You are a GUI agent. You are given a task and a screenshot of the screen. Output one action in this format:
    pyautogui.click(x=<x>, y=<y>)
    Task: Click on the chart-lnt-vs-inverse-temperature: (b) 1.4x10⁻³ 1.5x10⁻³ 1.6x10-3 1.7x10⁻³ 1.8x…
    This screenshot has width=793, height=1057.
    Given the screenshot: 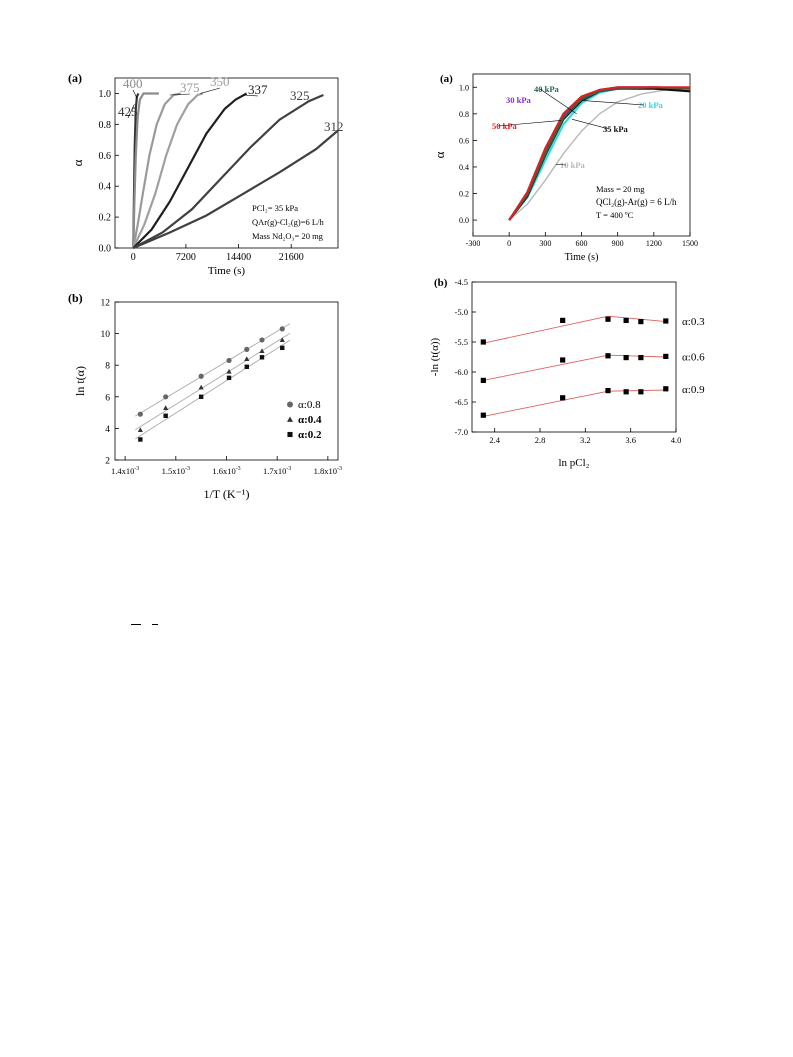 What is the action you would take?
    pyautogui.click(x=205, y=396)
    